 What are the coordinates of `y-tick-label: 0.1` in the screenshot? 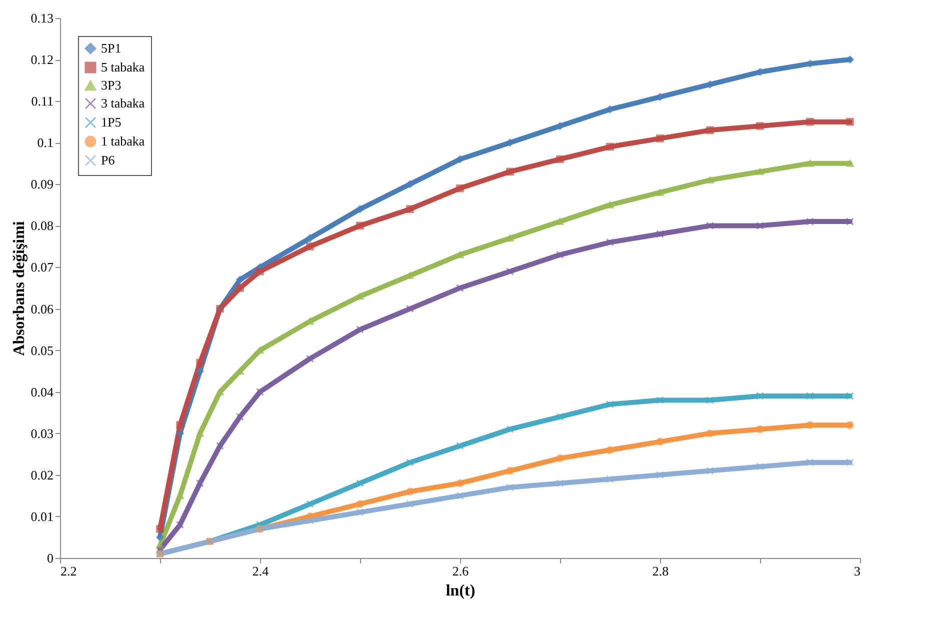 It's located at (45, 142).